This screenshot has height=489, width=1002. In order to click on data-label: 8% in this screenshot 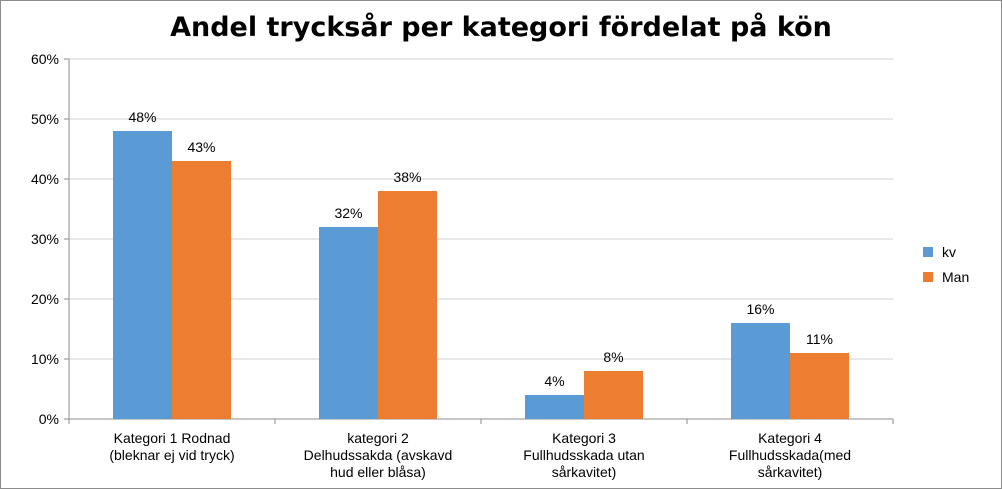, I will do `click(613, 357)`.